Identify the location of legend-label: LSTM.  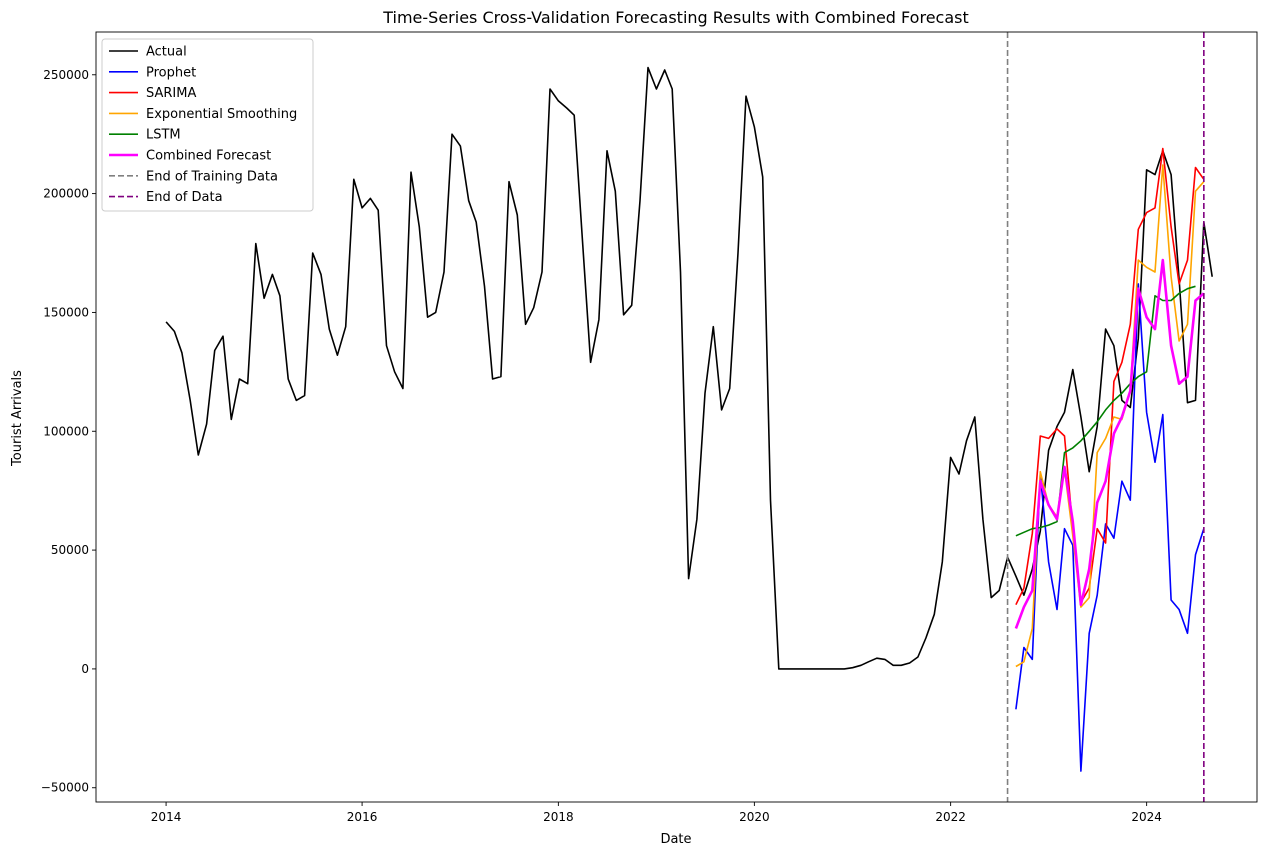
(163, 135).